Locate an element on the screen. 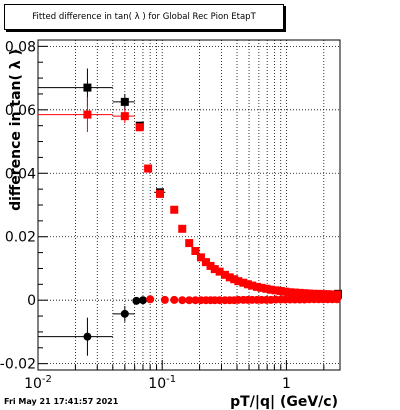  y-tick-label: 0.02 is located at coordinates (20, 238).